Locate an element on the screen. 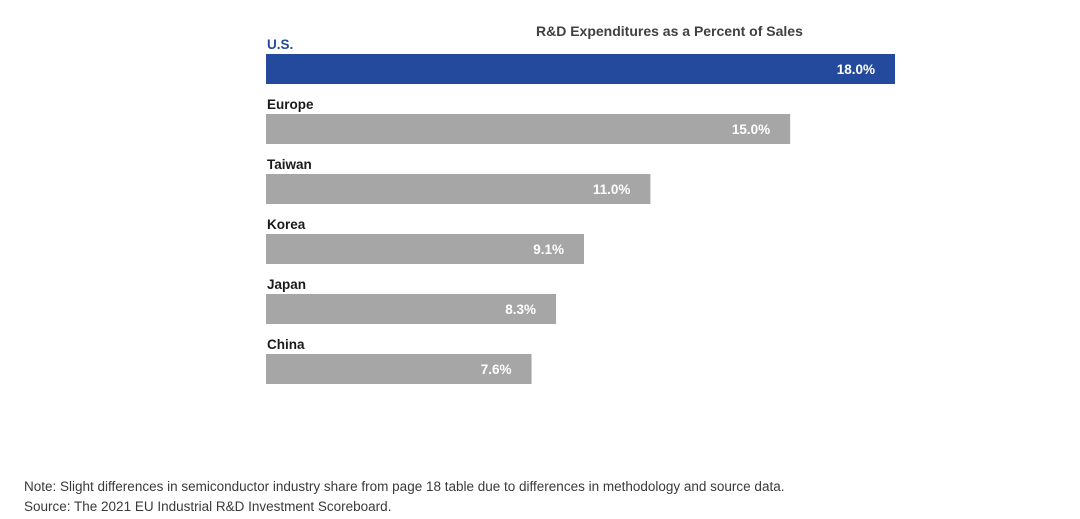 This screenshot has width=1080, height=519. value-label: 7.6% is located at coordinates (496, 369).